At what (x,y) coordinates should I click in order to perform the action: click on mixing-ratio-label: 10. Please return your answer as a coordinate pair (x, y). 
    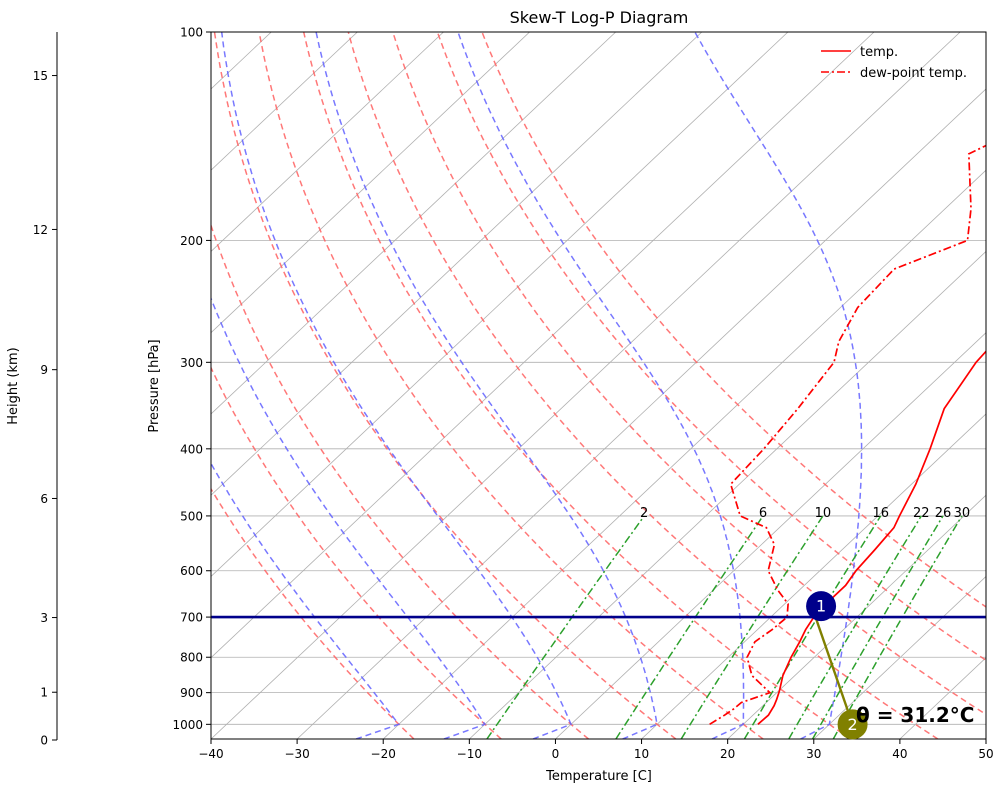
    Looking at the image, I should click on (823, 513).